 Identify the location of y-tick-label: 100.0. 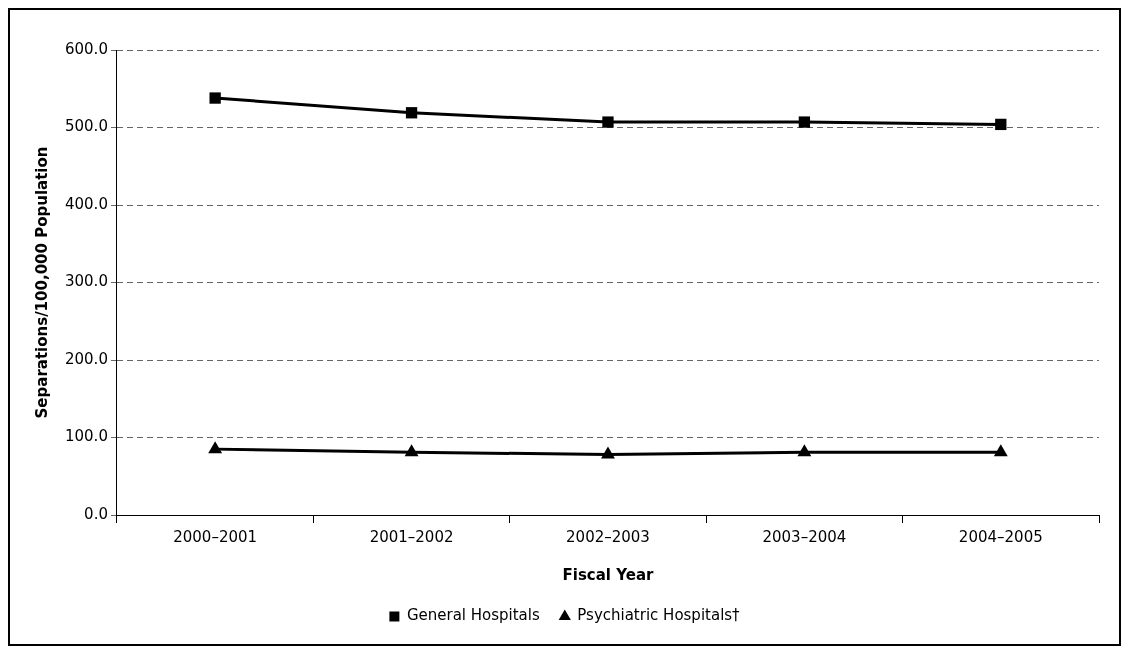
(86, 436).